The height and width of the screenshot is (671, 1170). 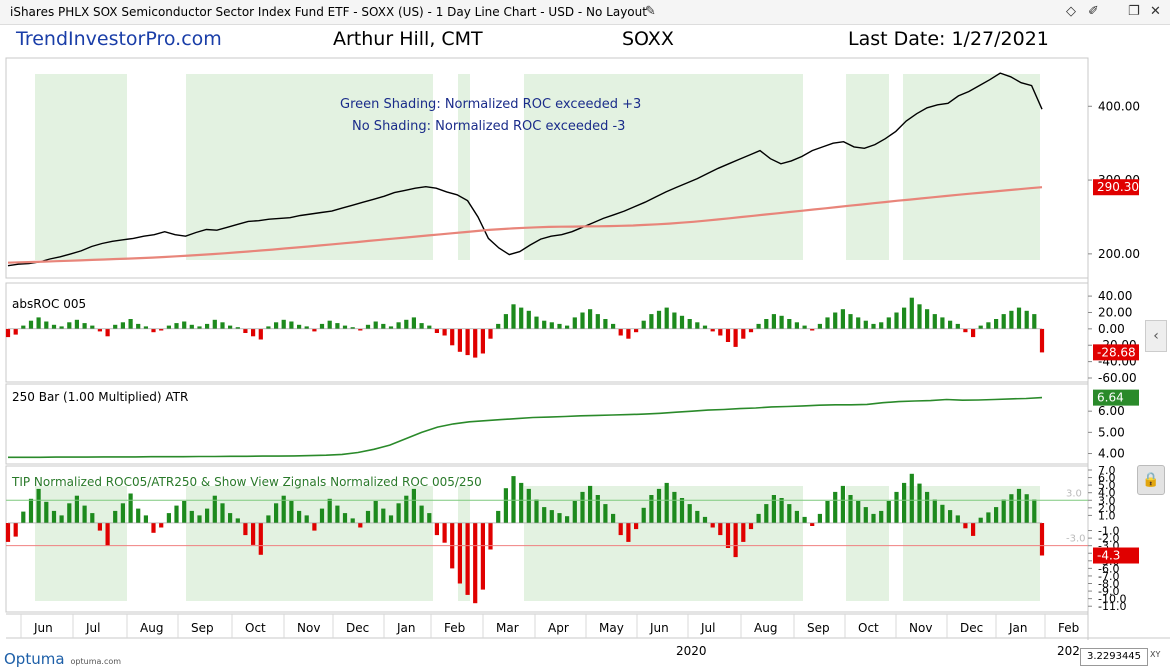 I want to click on y-tick-label: -8.0, so click(x=1108, y=584).